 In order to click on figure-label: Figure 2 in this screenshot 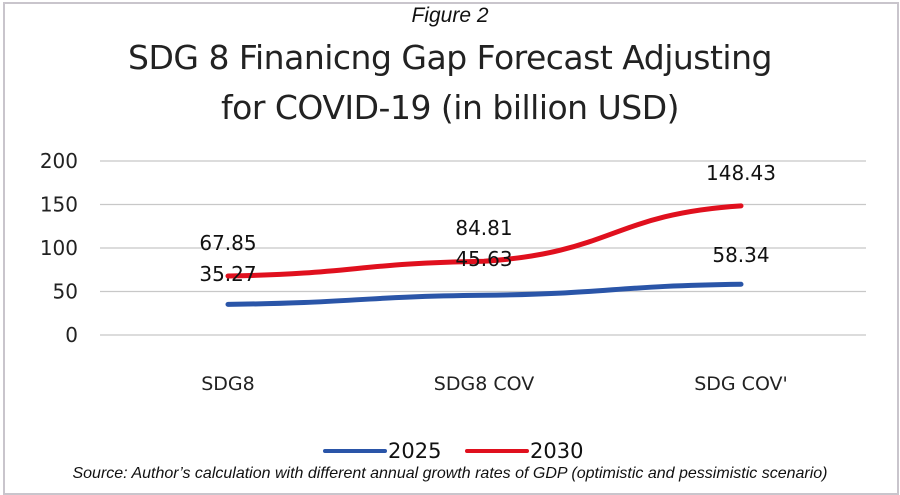, I will do `click(450, 15)`.